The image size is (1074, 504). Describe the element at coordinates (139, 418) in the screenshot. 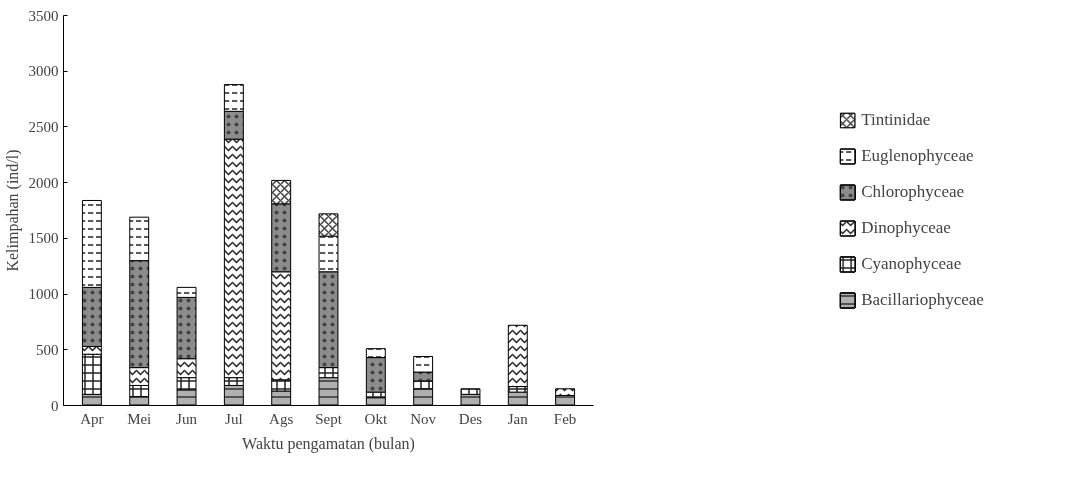

I see `x-tick-label: Mei` at that location.